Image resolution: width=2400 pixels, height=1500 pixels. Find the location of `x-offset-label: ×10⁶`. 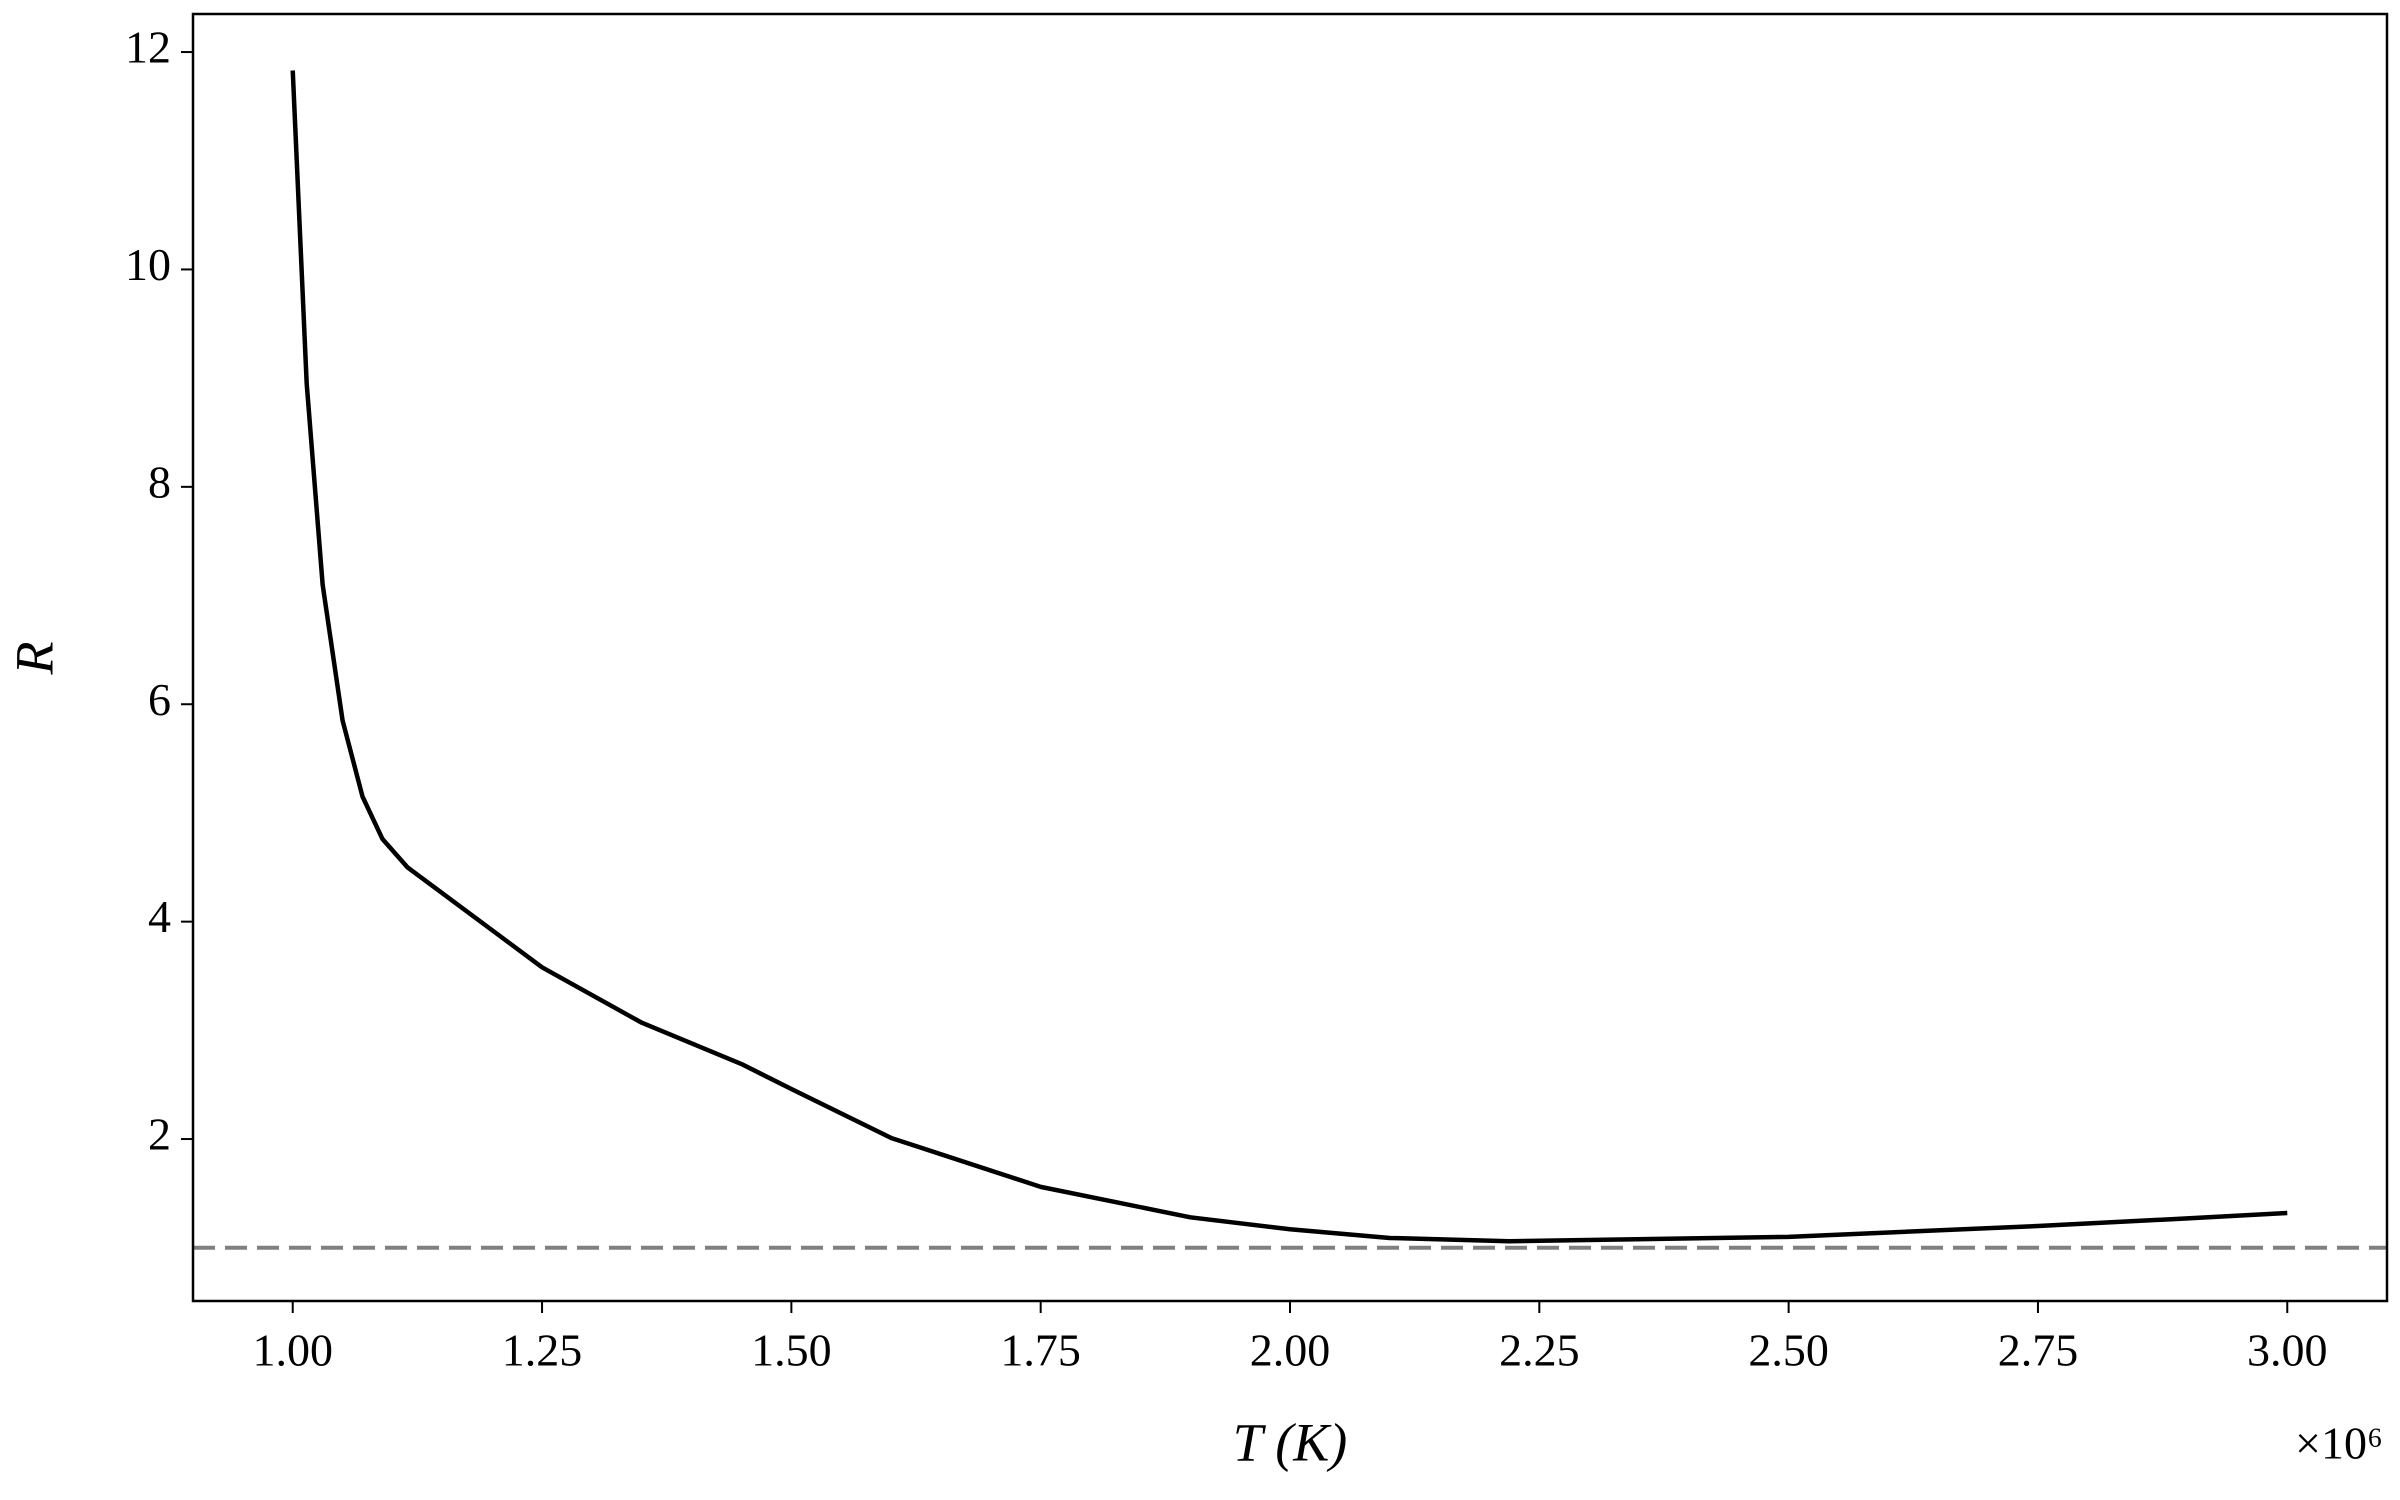

x-offset-label: ×10⁶ is located at coordinates (2339, 1443).